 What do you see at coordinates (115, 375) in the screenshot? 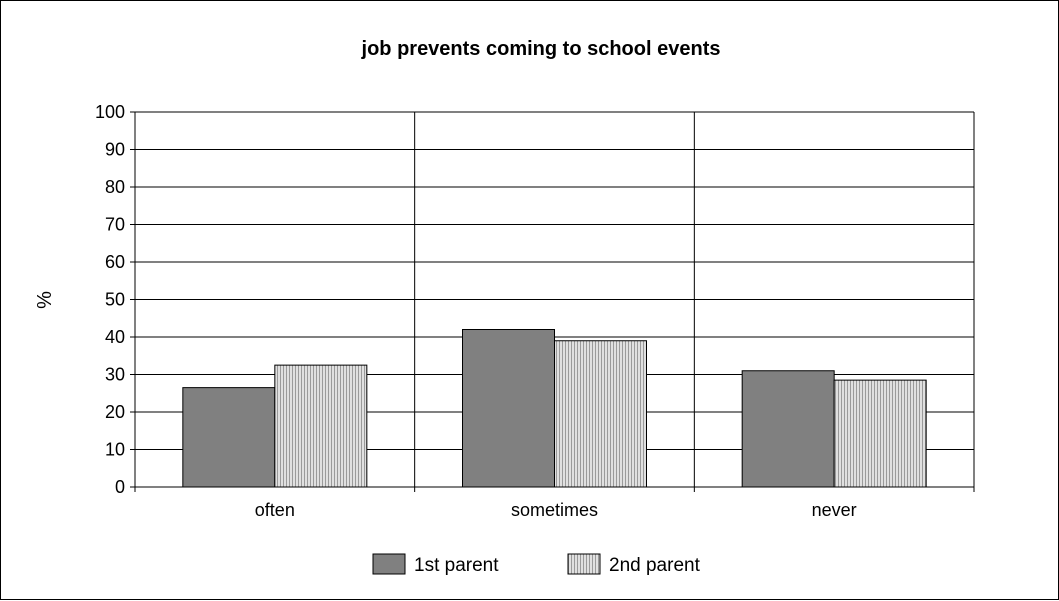
I see `y-tick-label: 30` at bounding box center [115, 375].